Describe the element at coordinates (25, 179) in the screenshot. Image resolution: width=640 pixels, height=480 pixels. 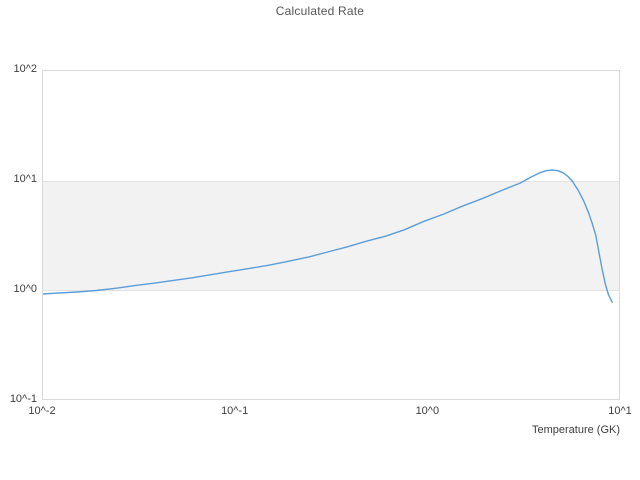
I see `y-tick-label: 10^1` at that location.